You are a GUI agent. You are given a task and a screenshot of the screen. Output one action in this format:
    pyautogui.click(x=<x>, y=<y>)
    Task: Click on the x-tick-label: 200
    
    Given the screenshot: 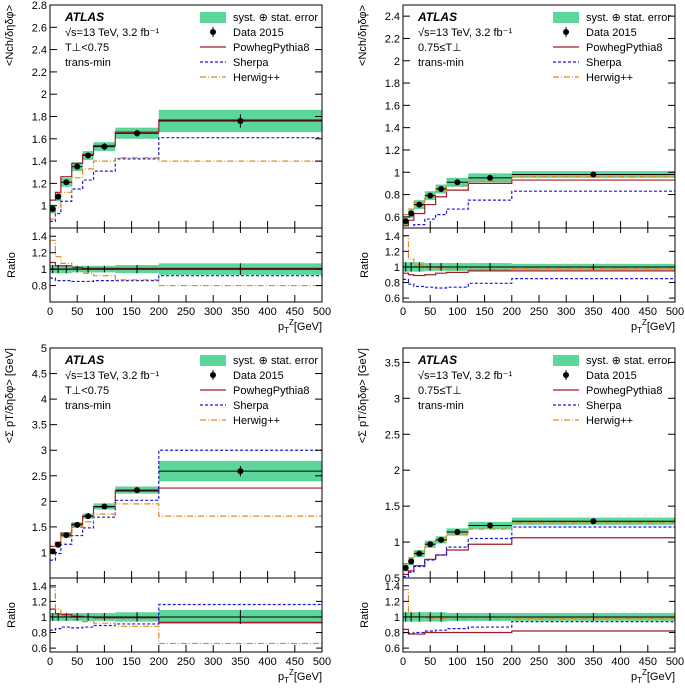 What is the action you would take?
    pyautogui.click(x=512, y=662)
    